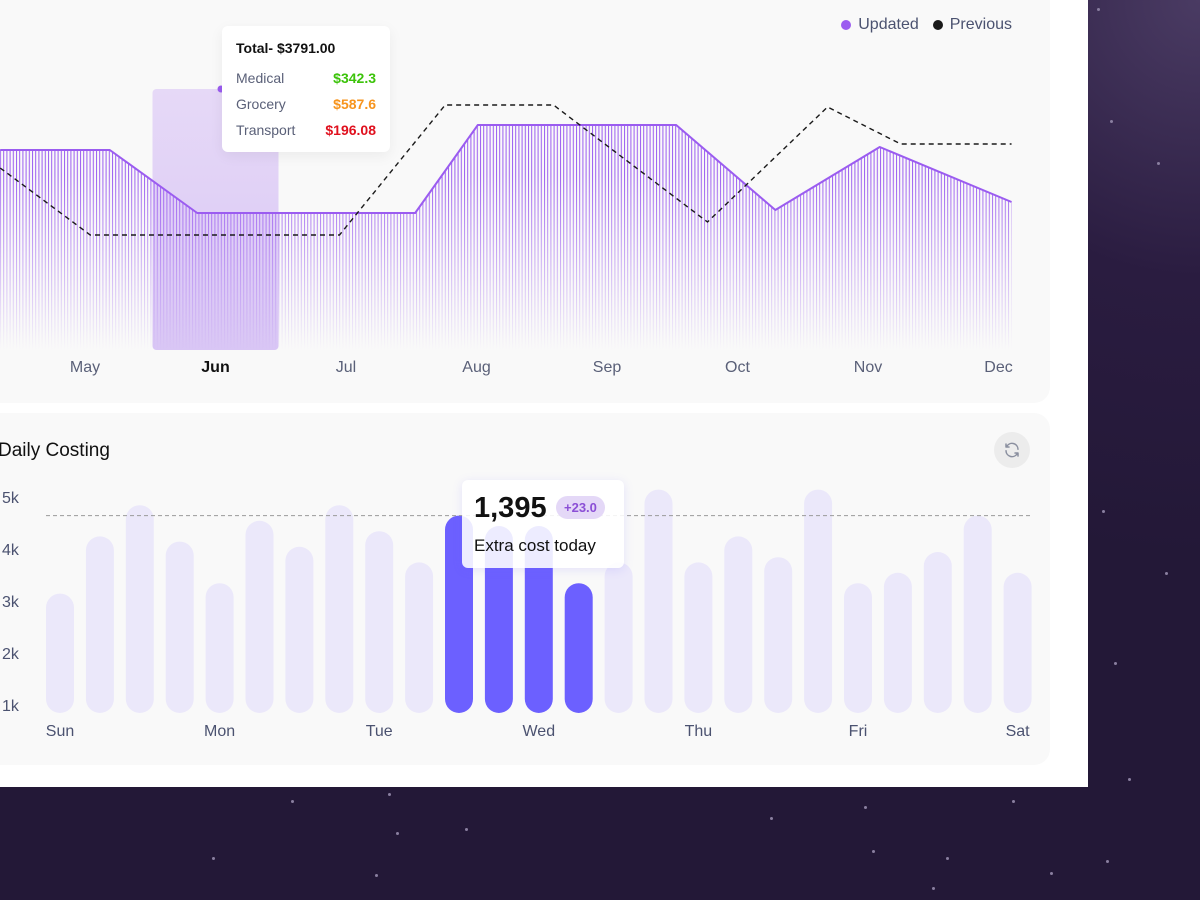  What do you see at coordinates (926, 25) in the screenshot?
I see `chart-legend: Updated Previous` at bounding box center [926, 25].